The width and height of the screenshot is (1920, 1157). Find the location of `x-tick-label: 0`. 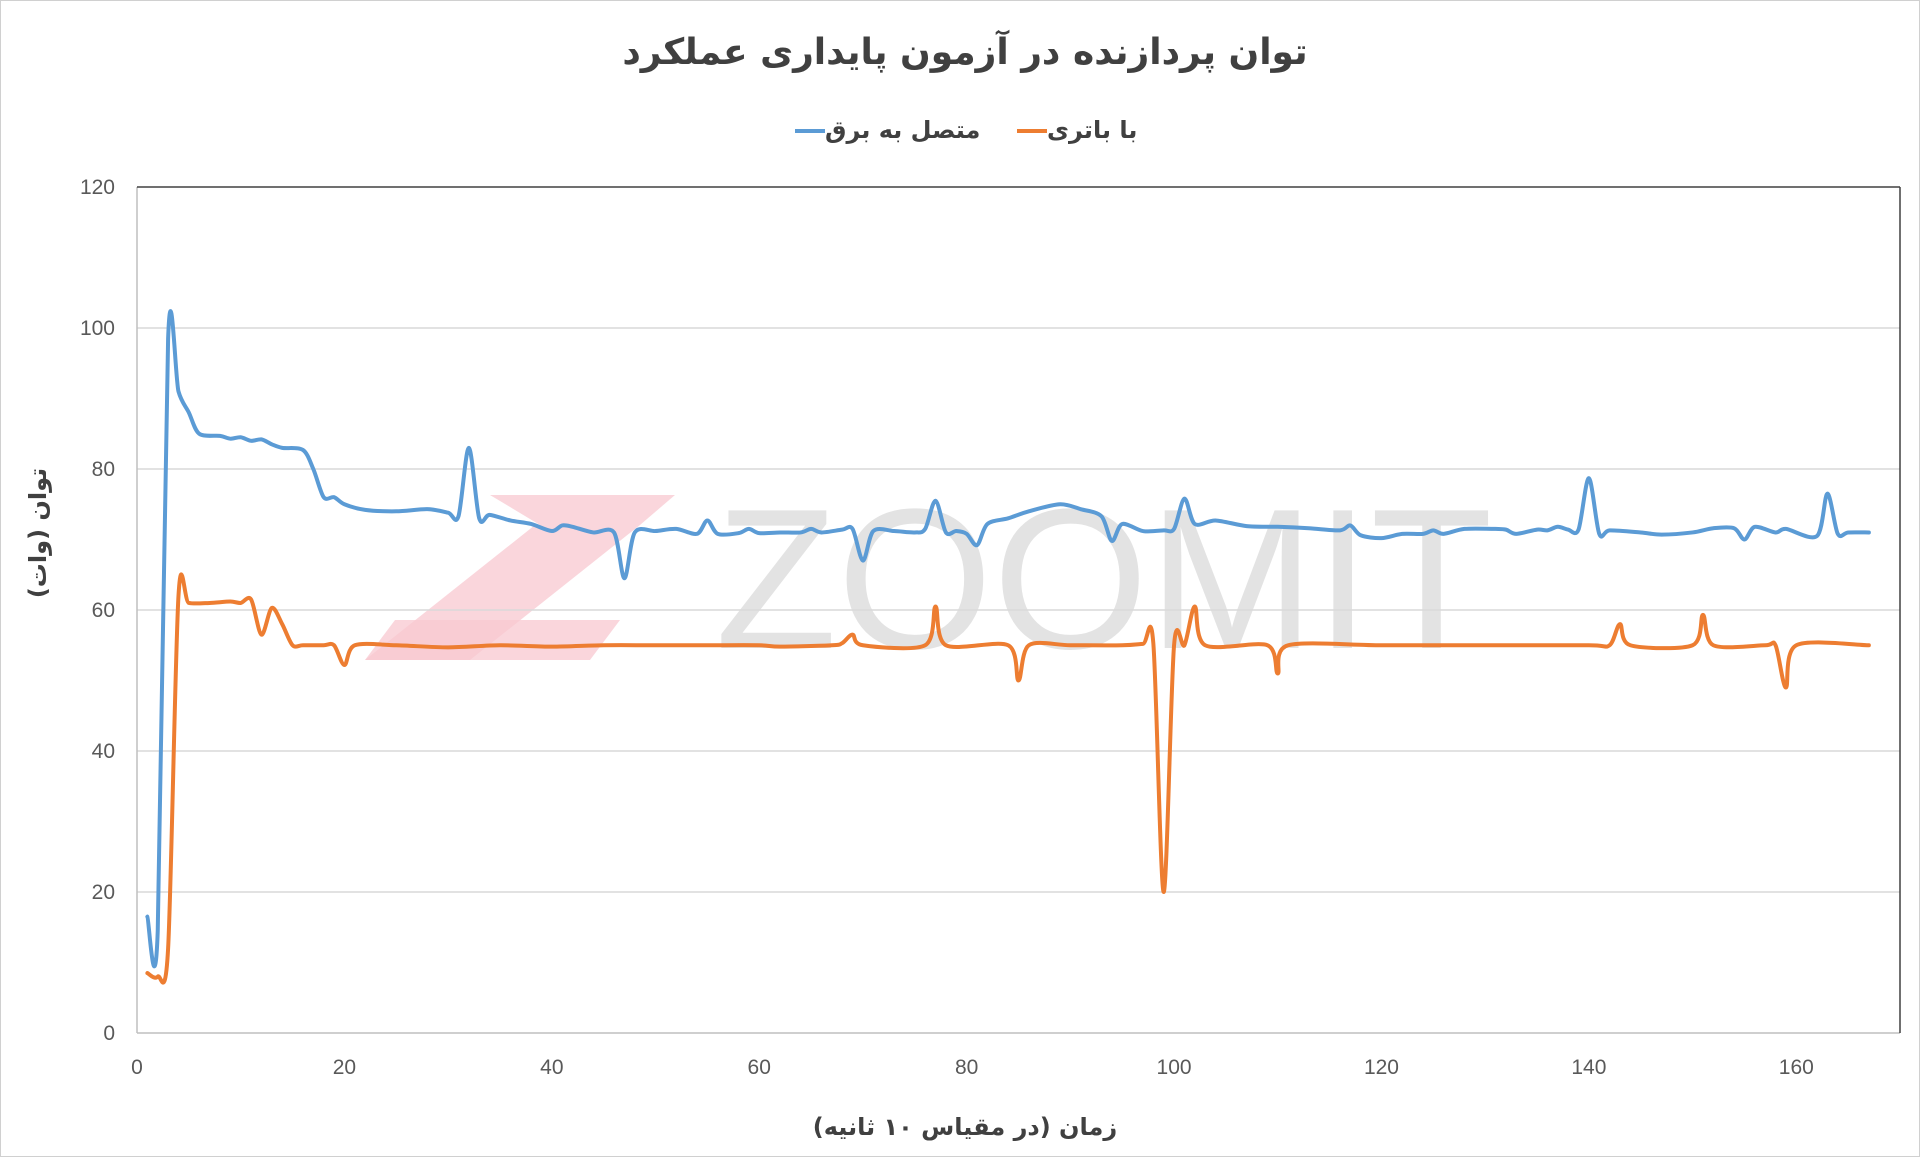

x-tick-label: 0 is located at coordinates (137, 1067).